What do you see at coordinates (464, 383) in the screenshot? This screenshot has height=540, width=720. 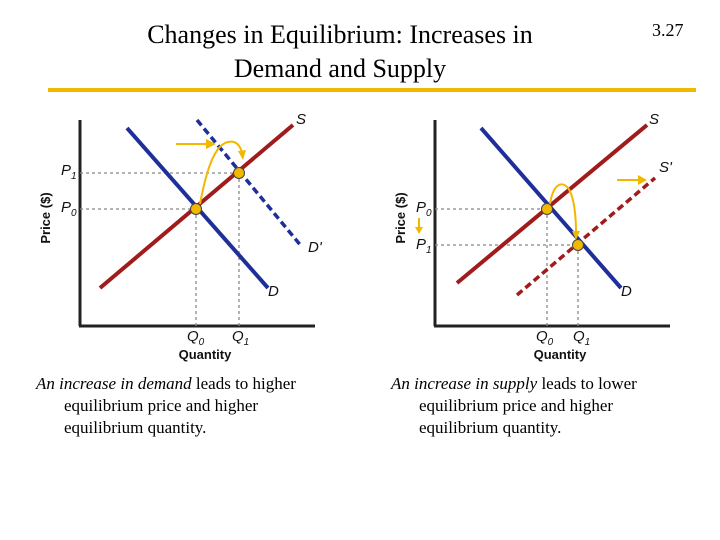 I see `caption-emphasis: An increase in supply` at bounding box center [464, 383].